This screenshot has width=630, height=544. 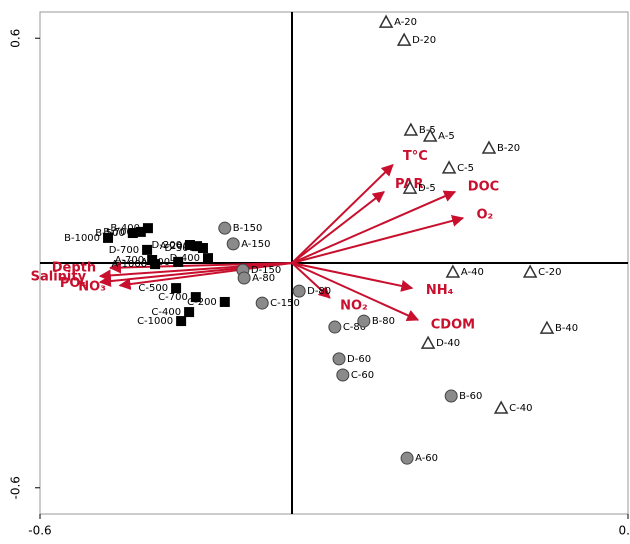 I want to click on point-label: D-700, so click(x=124, y=250).